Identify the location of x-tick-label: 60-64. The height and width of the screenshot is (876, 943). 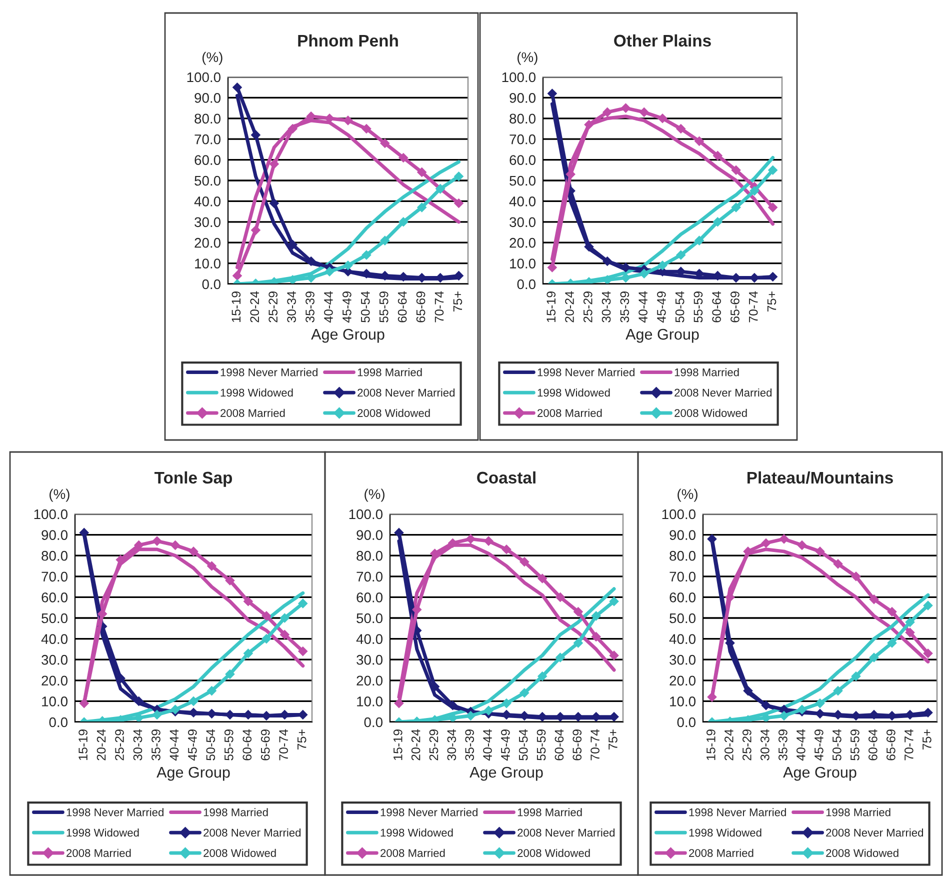
(873, 744).